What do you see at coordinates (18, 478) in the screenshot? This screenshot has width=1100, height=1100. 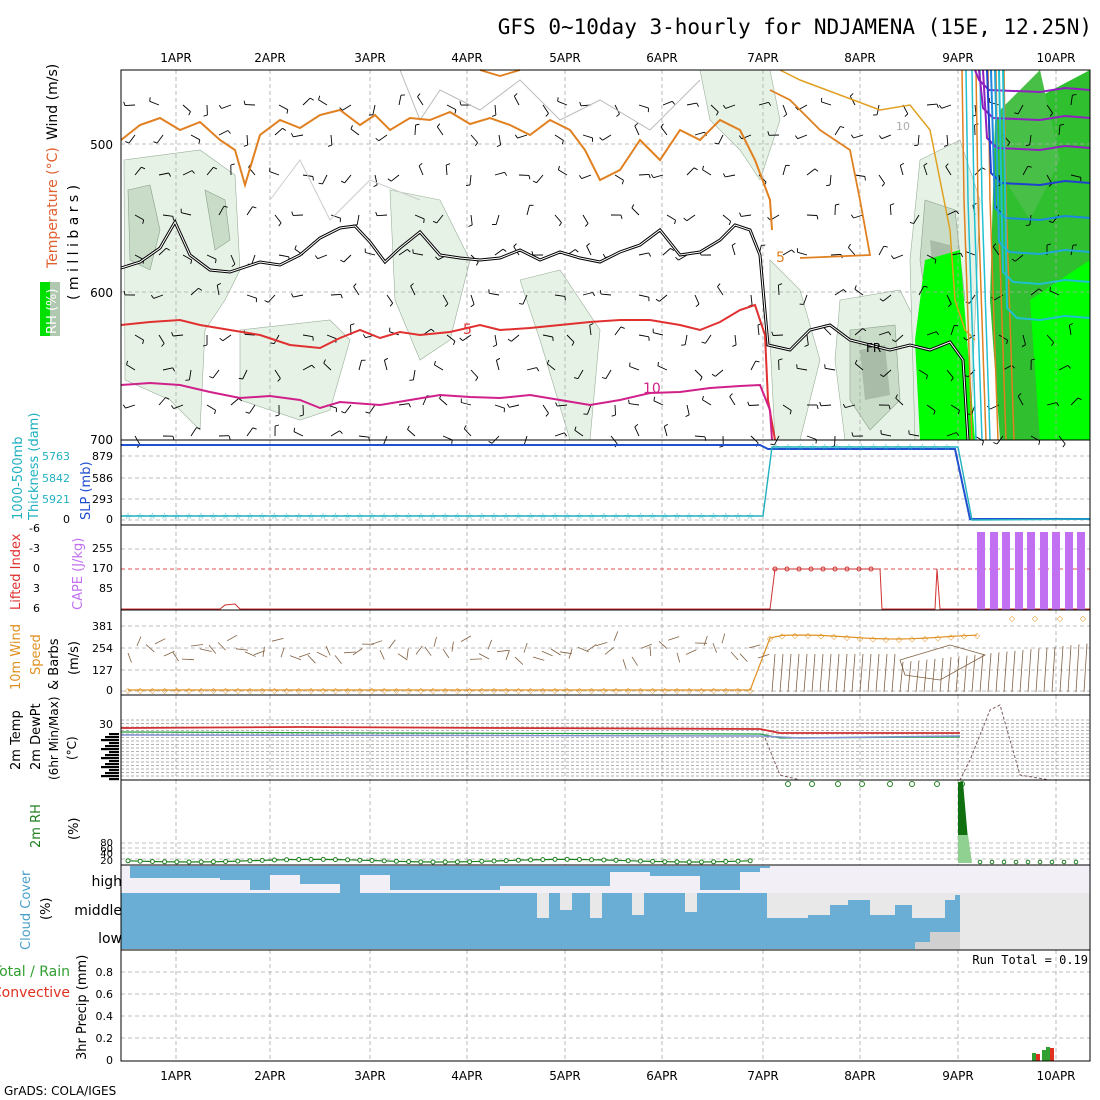 I see `slp-ylabel-a-group: 1000-500mb` at bounding box center [18, 478].